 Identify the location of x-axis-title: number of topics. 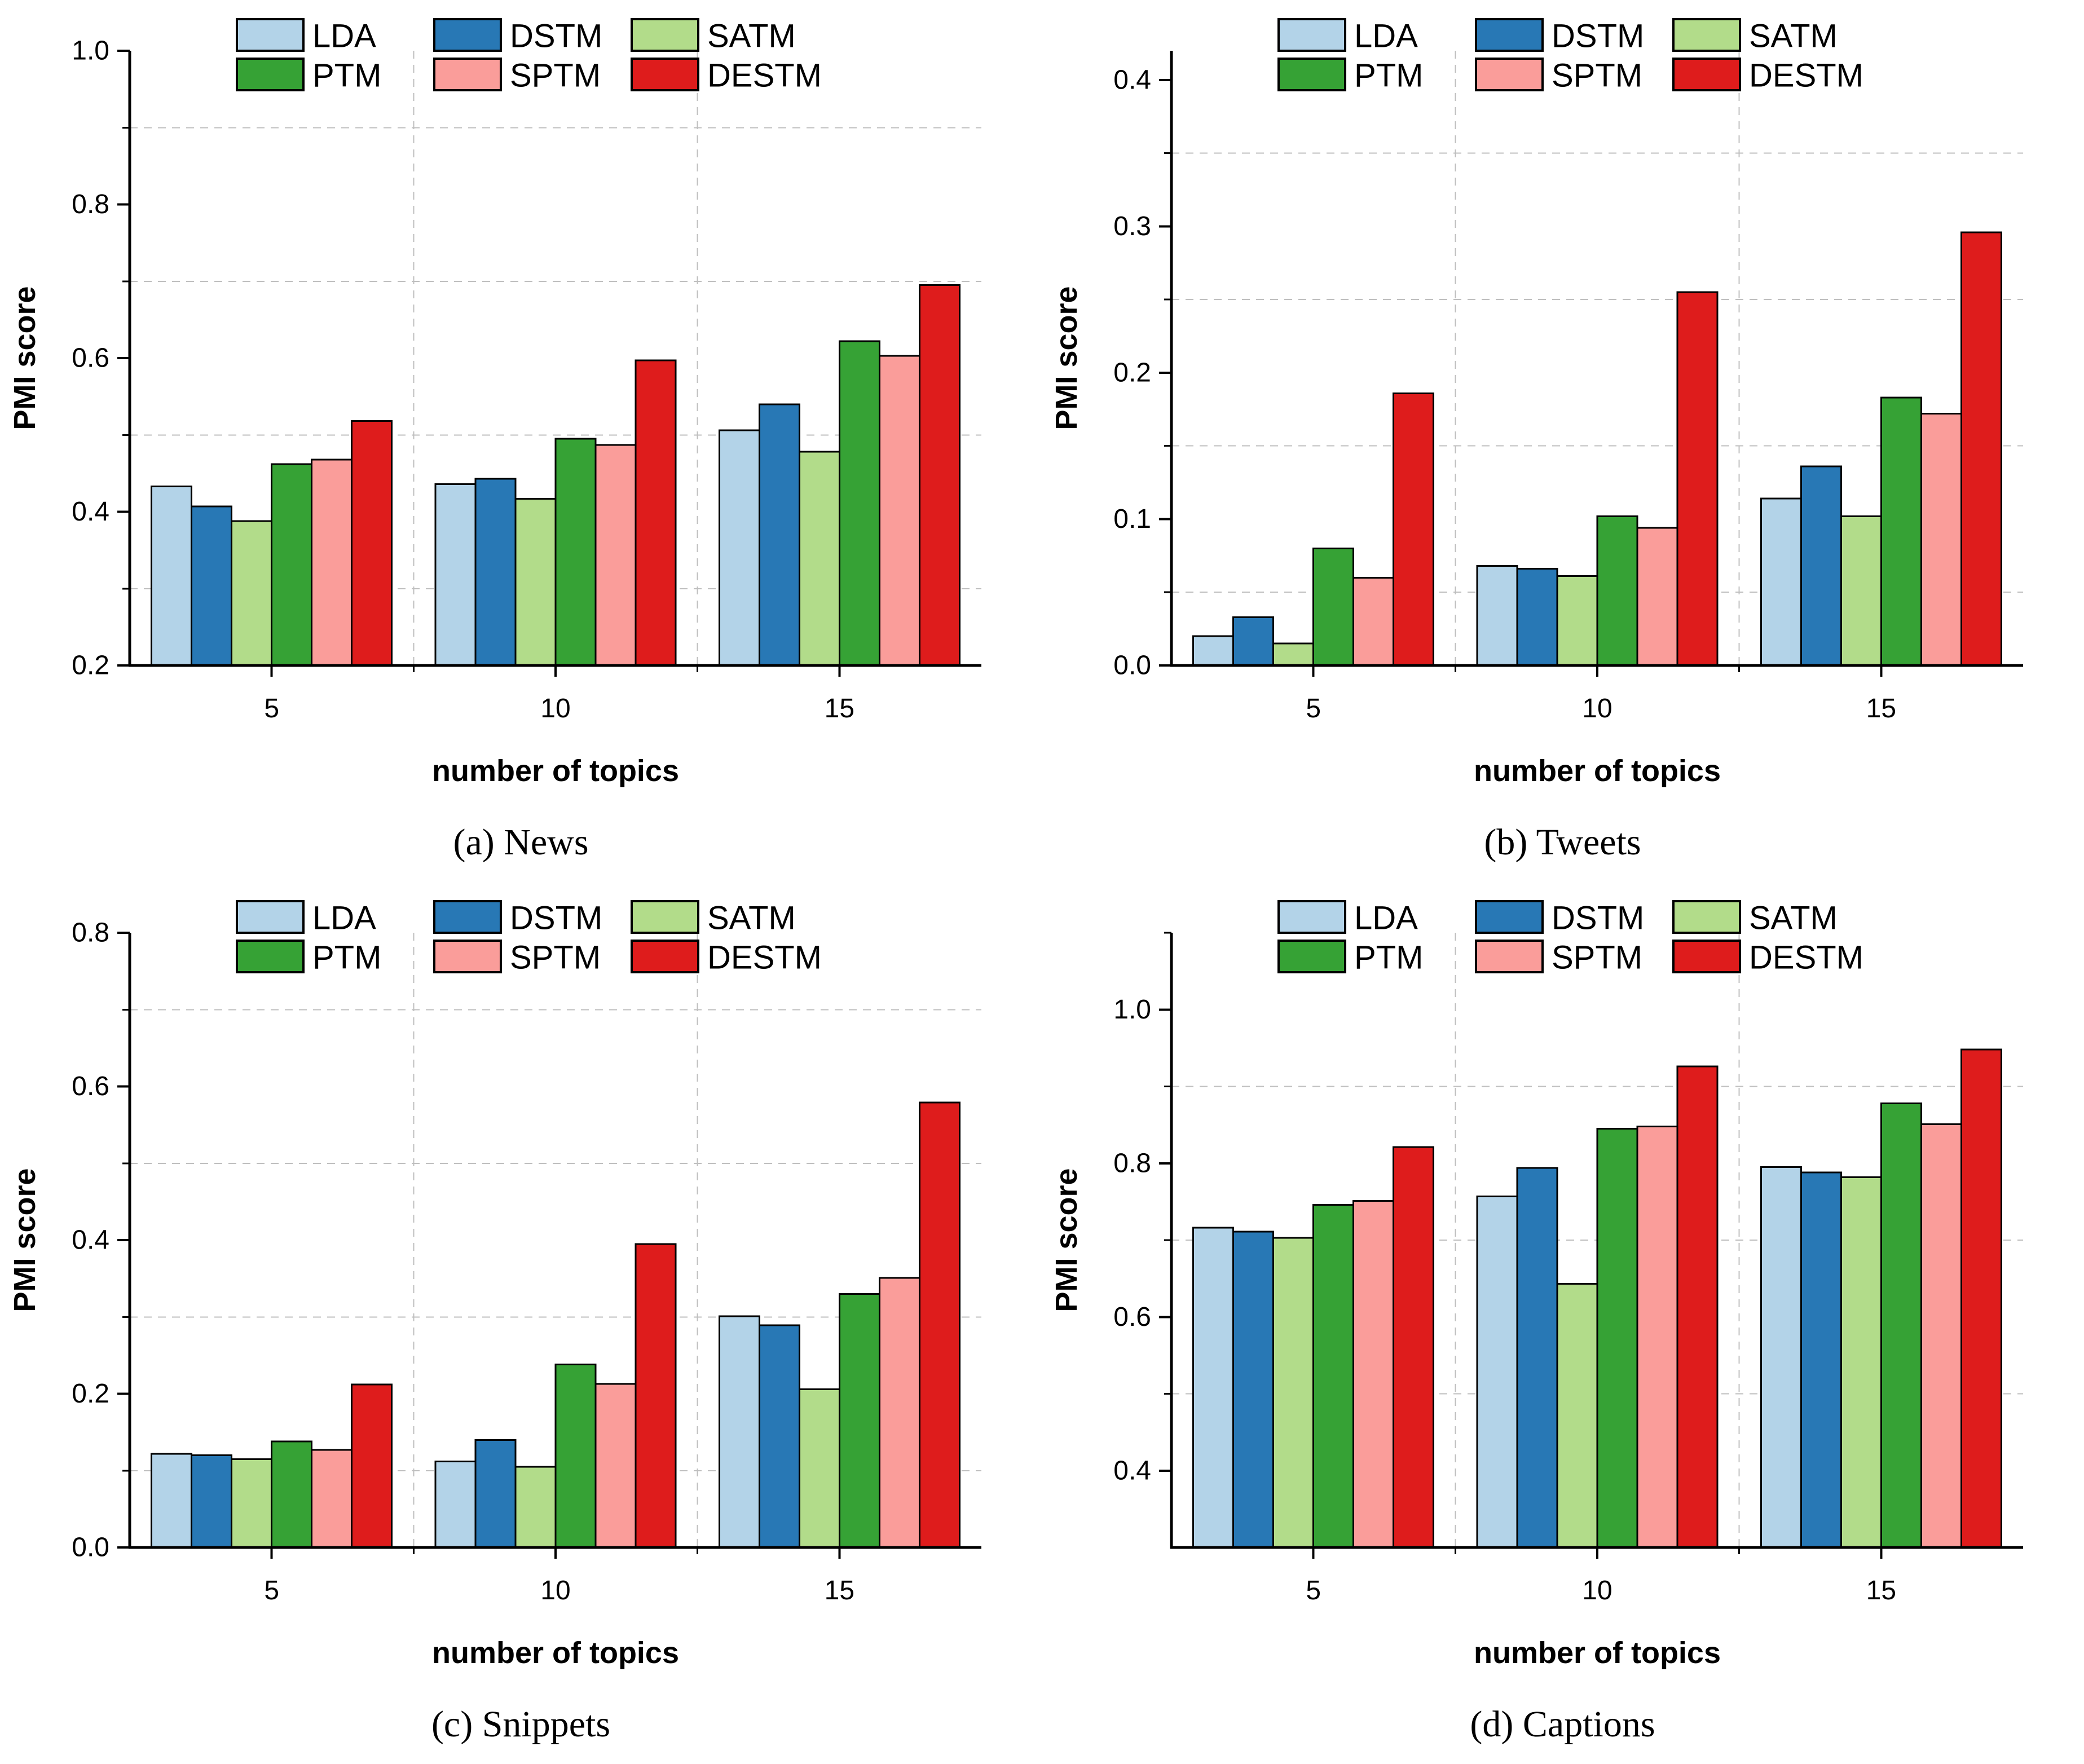
(555, 1653).